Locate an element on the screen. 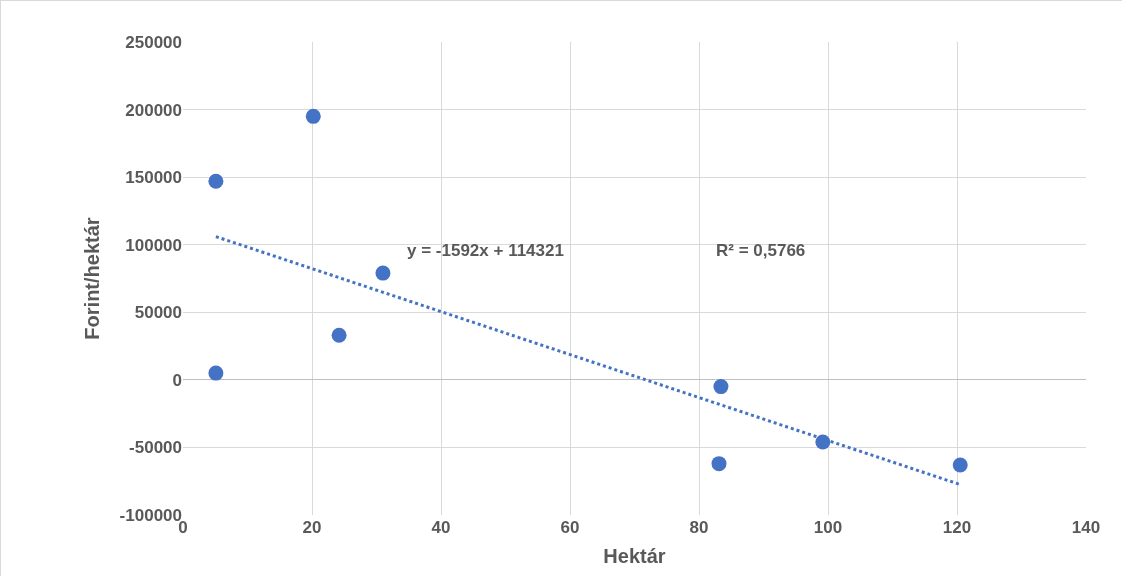  y-tick-label: 150000 is located at coordinates (153, 178).